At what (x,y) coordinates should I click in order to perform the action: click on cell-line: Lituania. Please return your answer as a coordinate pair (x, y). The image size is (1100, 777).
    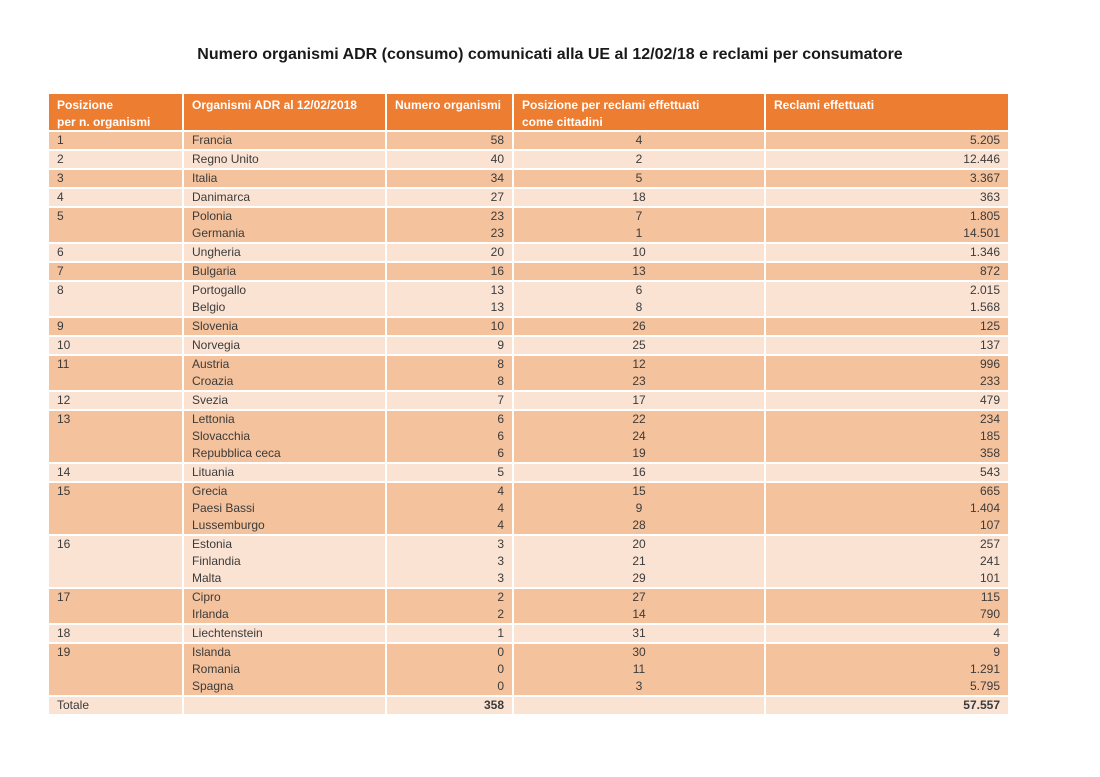
    Looking at the image, I should click on (213, 472).